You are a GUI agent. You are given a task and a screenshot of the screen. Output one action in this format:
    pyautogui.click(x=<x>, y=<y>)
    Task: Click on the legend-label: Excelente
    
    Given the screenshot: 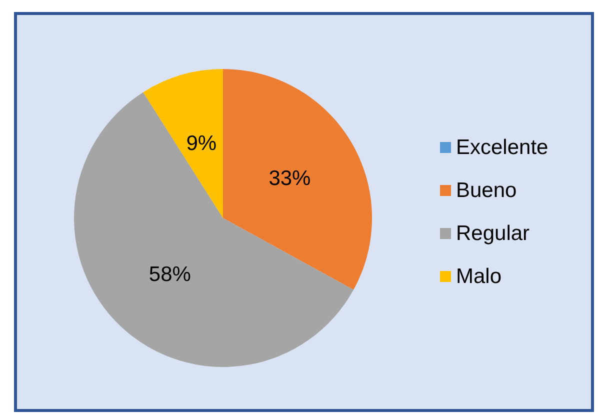 What is the action you would take?
    pyautogui.click(x=502, y=147)
    